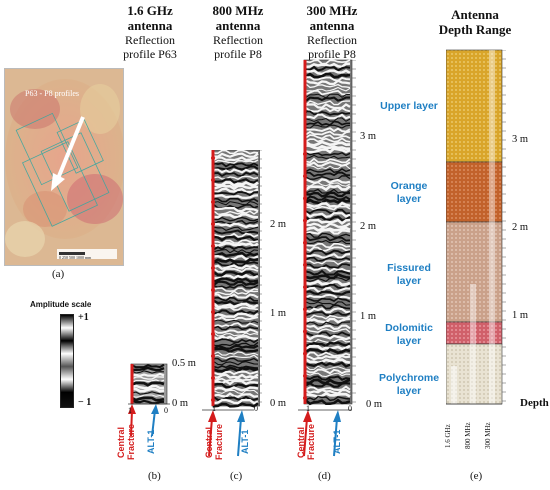 The image size is (550, 490). What do you see at coordinates (75, 257) in the screenshot?
I see `map-scale-text: 0 250 500 1000 mm` at bounding box center [75, 257].